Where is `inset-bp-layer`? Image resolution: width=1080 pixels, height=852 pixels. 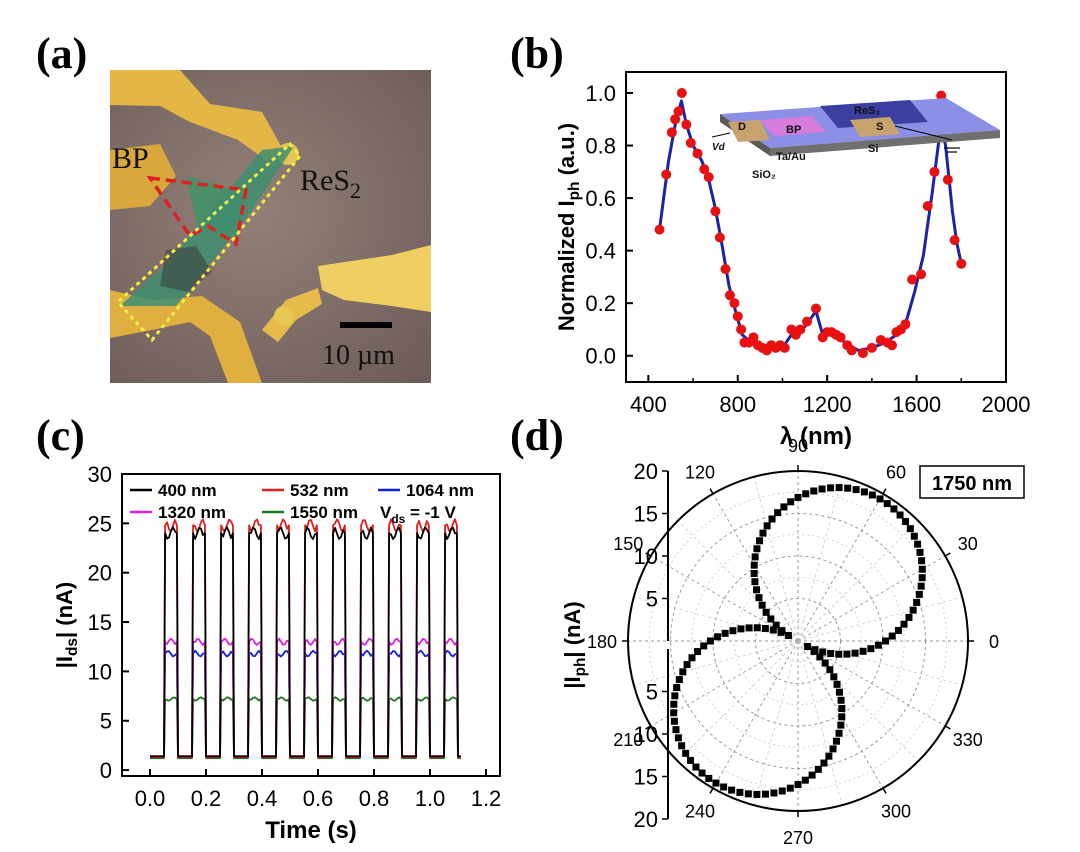
inset-bp-layer is located at coordinates (793, 126).